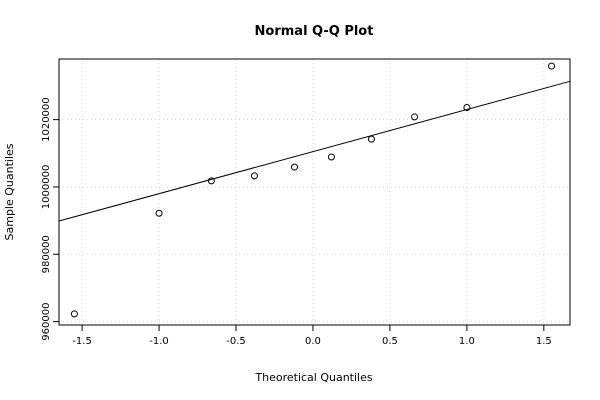  What do you see at coordinates (82, 341) in the screenshot?
I see `x-tick-label: -1.5` at bounding box center [82, 341].